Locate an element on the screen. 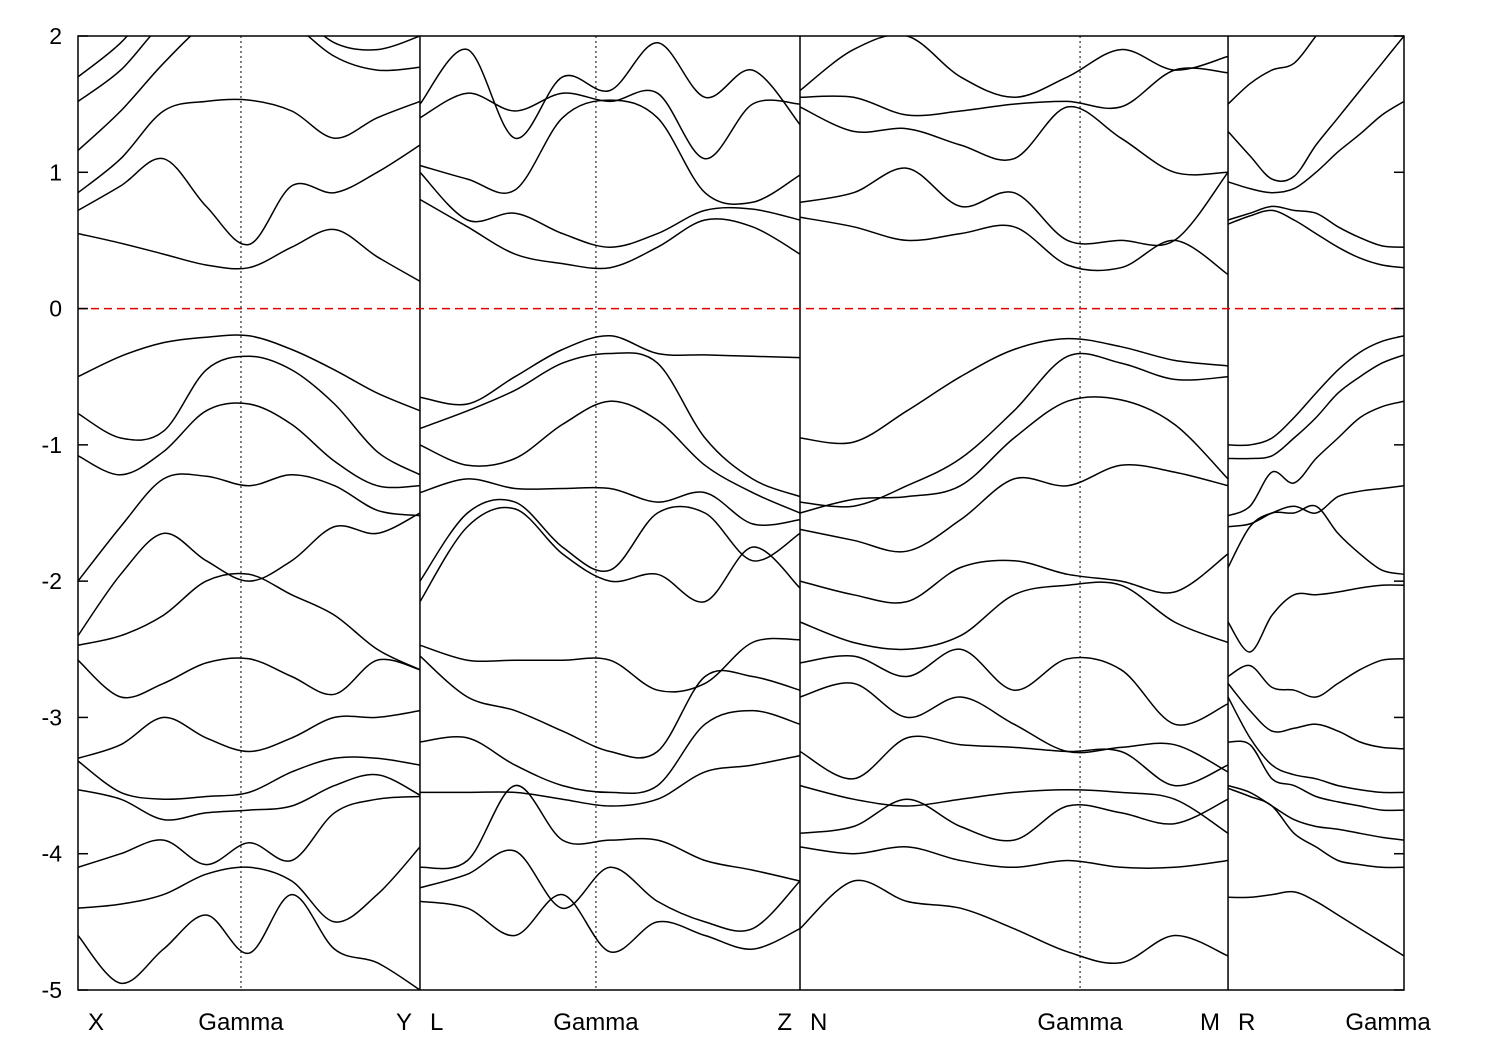 The height and width of the screenshot is (1055, 1500). y-tick-label: -2 is located at coordinates (52, 581).